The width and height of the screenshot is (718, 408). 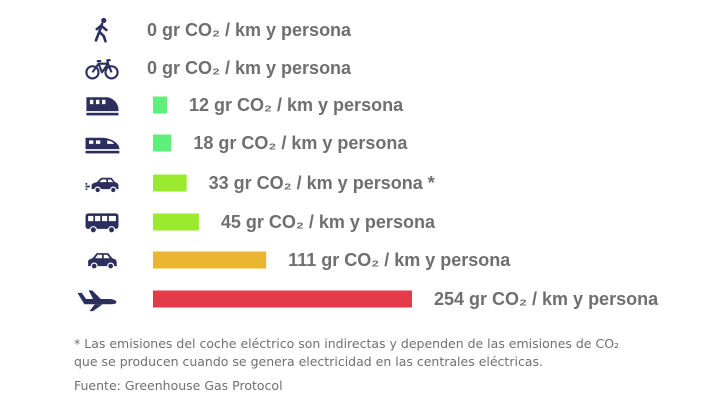 I want to click on chart-row-high-speed-train: 18 gr CO₂ / km y persona, so click(x=246, y=143).